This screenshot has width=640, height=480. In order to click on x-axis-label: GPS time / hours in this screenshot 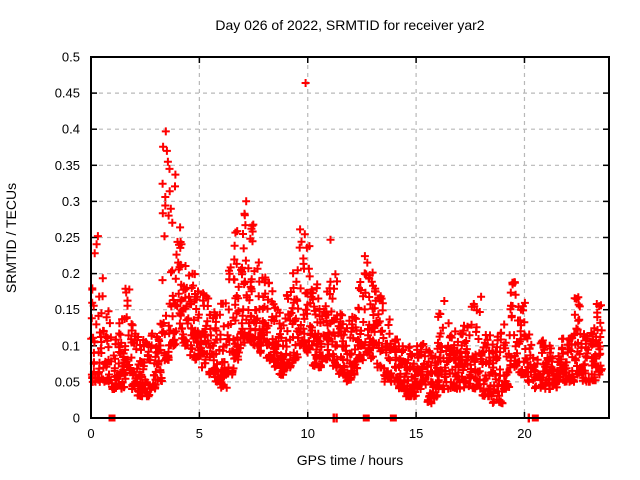, I will do `click(350, 460)`.